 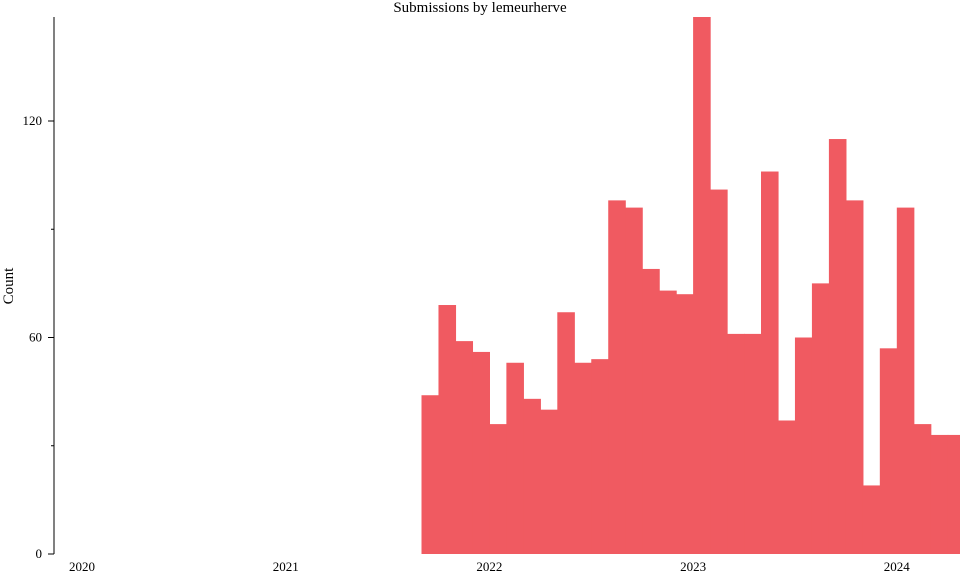 I want to click on x-tick-label: 2020, so click(x=82, y=566).